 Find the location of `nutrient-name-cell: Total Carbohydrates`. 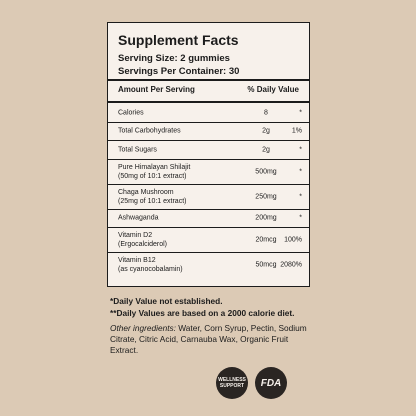

nutrient-name-cell: Total Carbohydrates is located at coordinates (149, 131).